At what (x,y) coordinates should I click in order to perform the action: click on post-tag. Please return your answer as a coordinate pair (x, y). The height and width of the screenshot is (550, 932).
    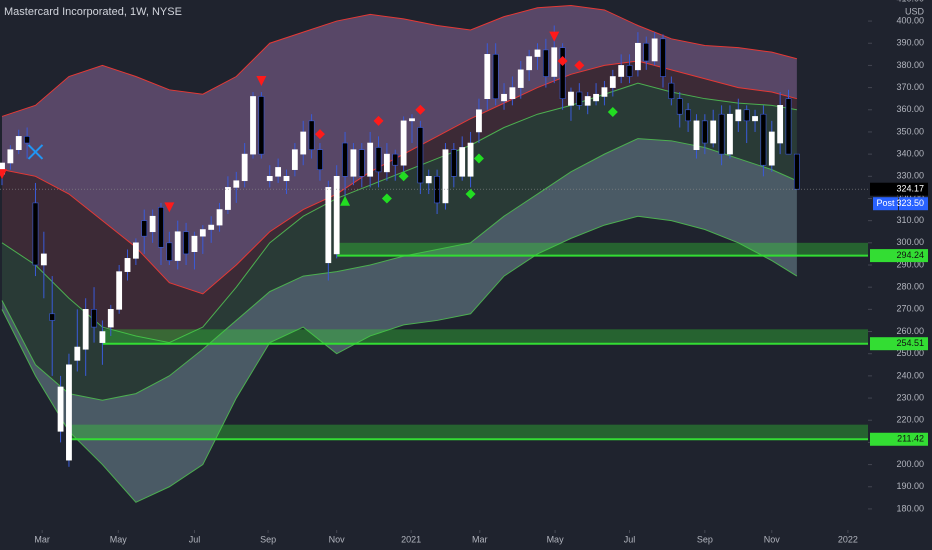
    Looking at the image, I should click on (885, 204).